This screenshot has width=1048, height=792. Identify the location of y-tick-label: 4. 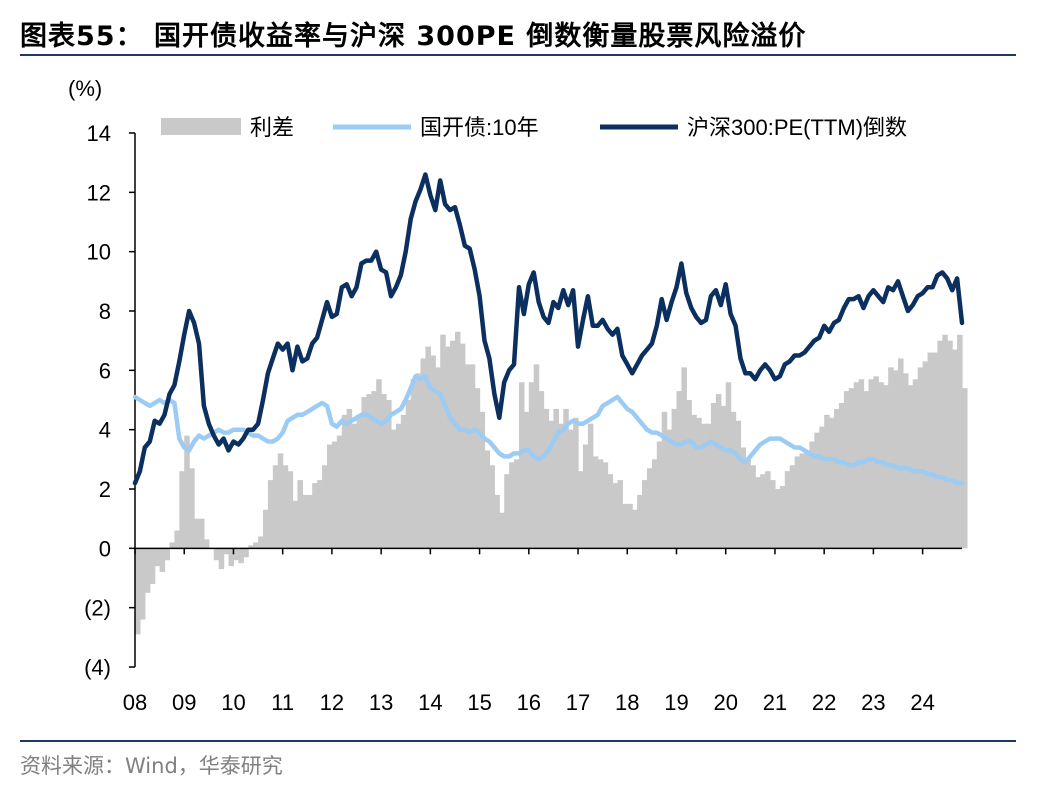
(105, 430).